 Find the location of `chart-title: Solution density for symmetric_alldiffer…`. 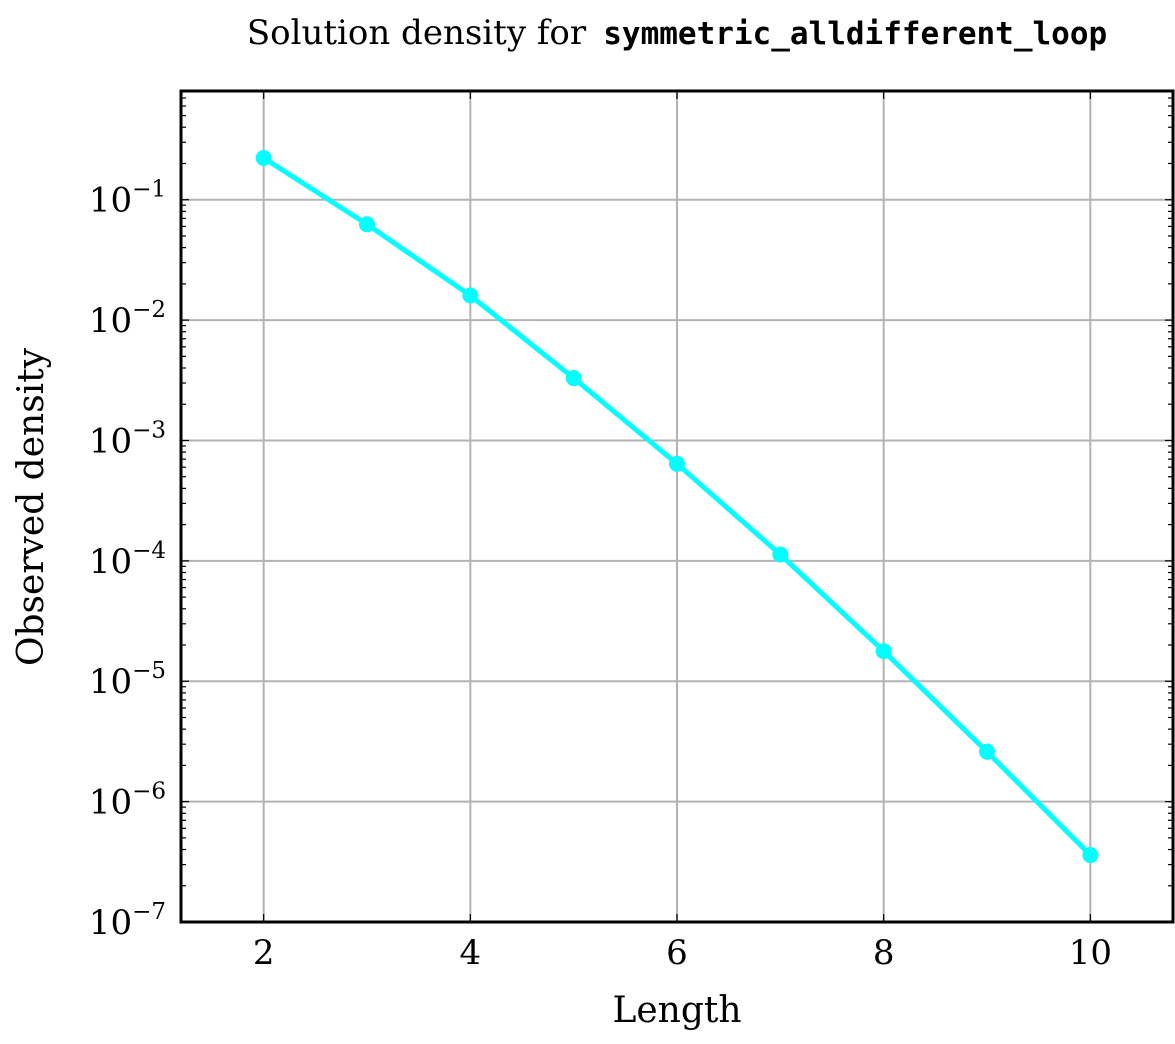

chart-title: Solution density for symmetric_alldiffer… is located at coordinates (677, 33).